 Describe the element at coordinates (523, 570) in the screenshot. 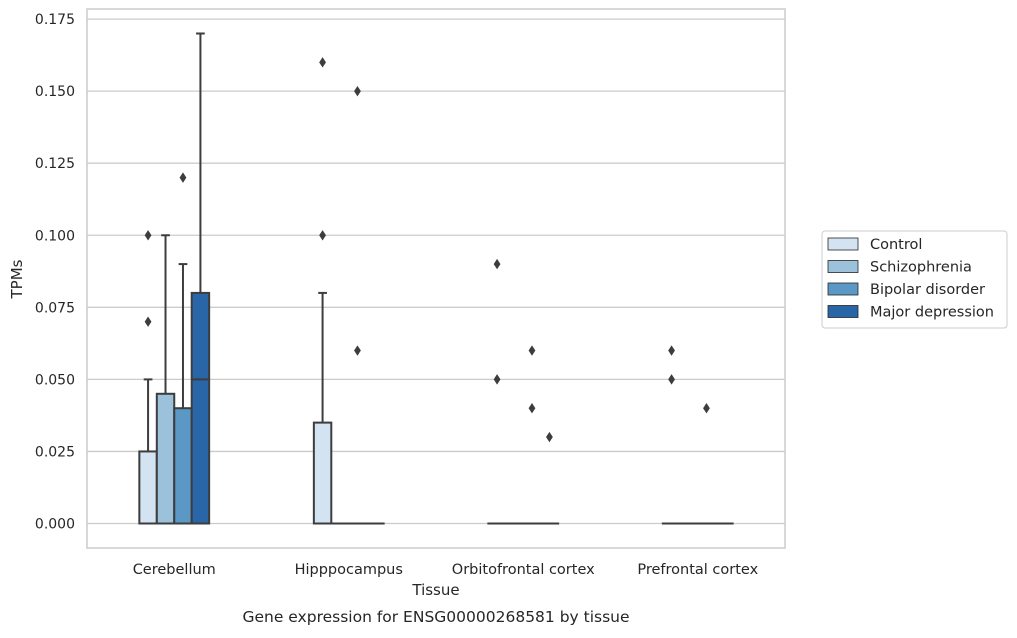

I see `x-tick-label: Orbitofrontal cortex` at that location.